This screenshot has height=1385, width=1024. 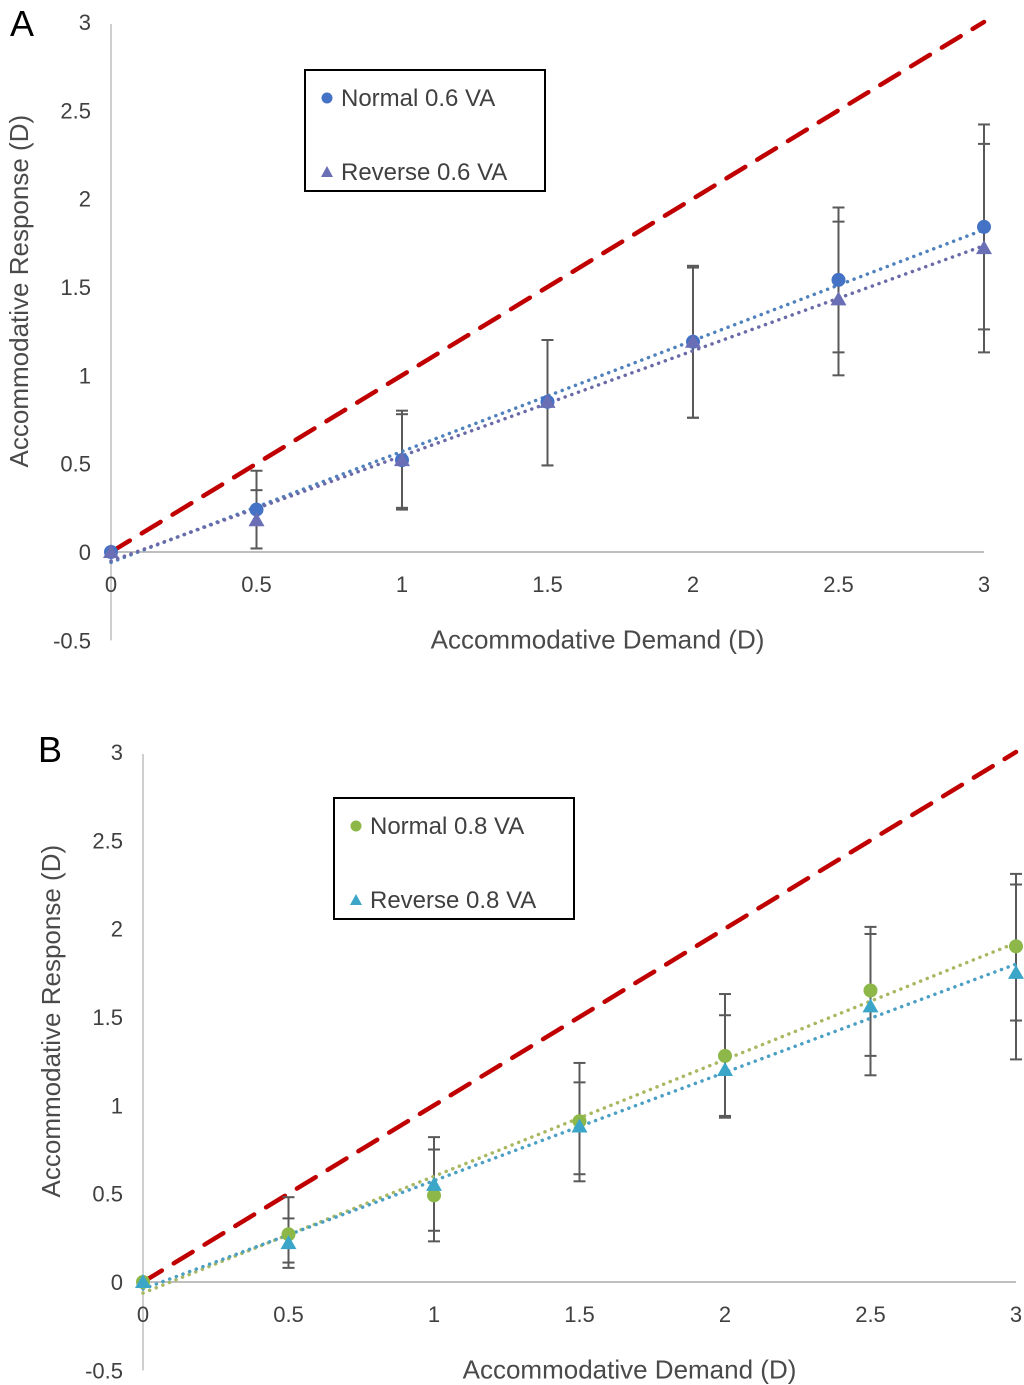 What do you see at coordinates (447, 826) in the screenshot?
I see `legend-label: Normal 0.8 VA` at bounding box center [447, 826].